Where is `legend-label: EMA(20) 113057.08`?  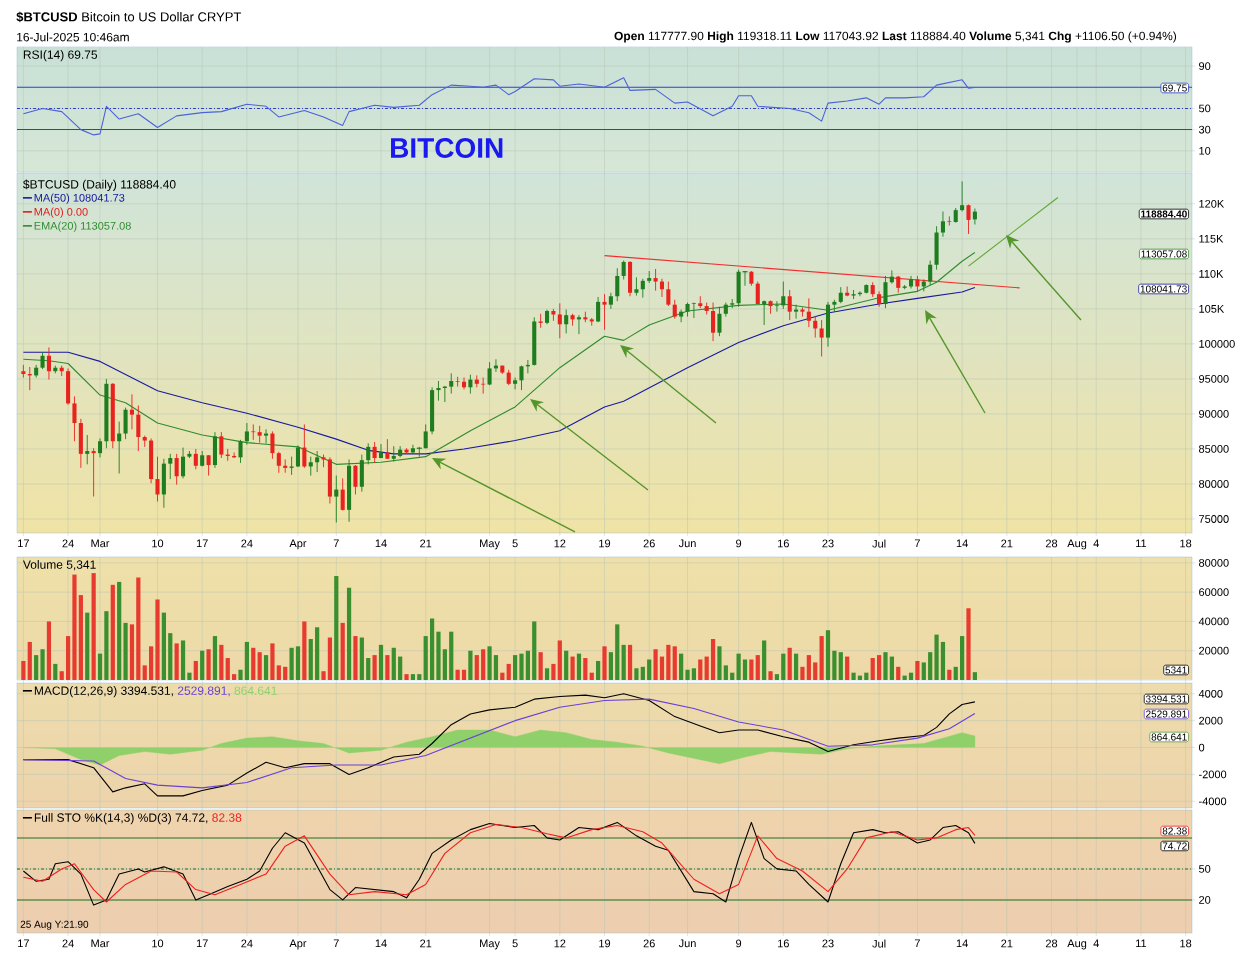
legend-label: EMA(20) 113057.08 is located at coordinates (82, 226).